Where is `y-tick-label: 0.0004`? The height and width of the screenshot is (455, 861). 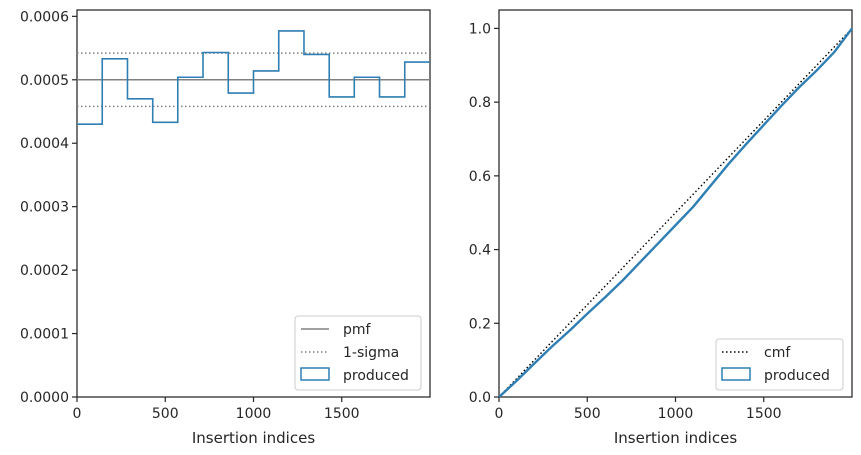 y-tick-label: 0.0004 is located at coordinates (44, 144).